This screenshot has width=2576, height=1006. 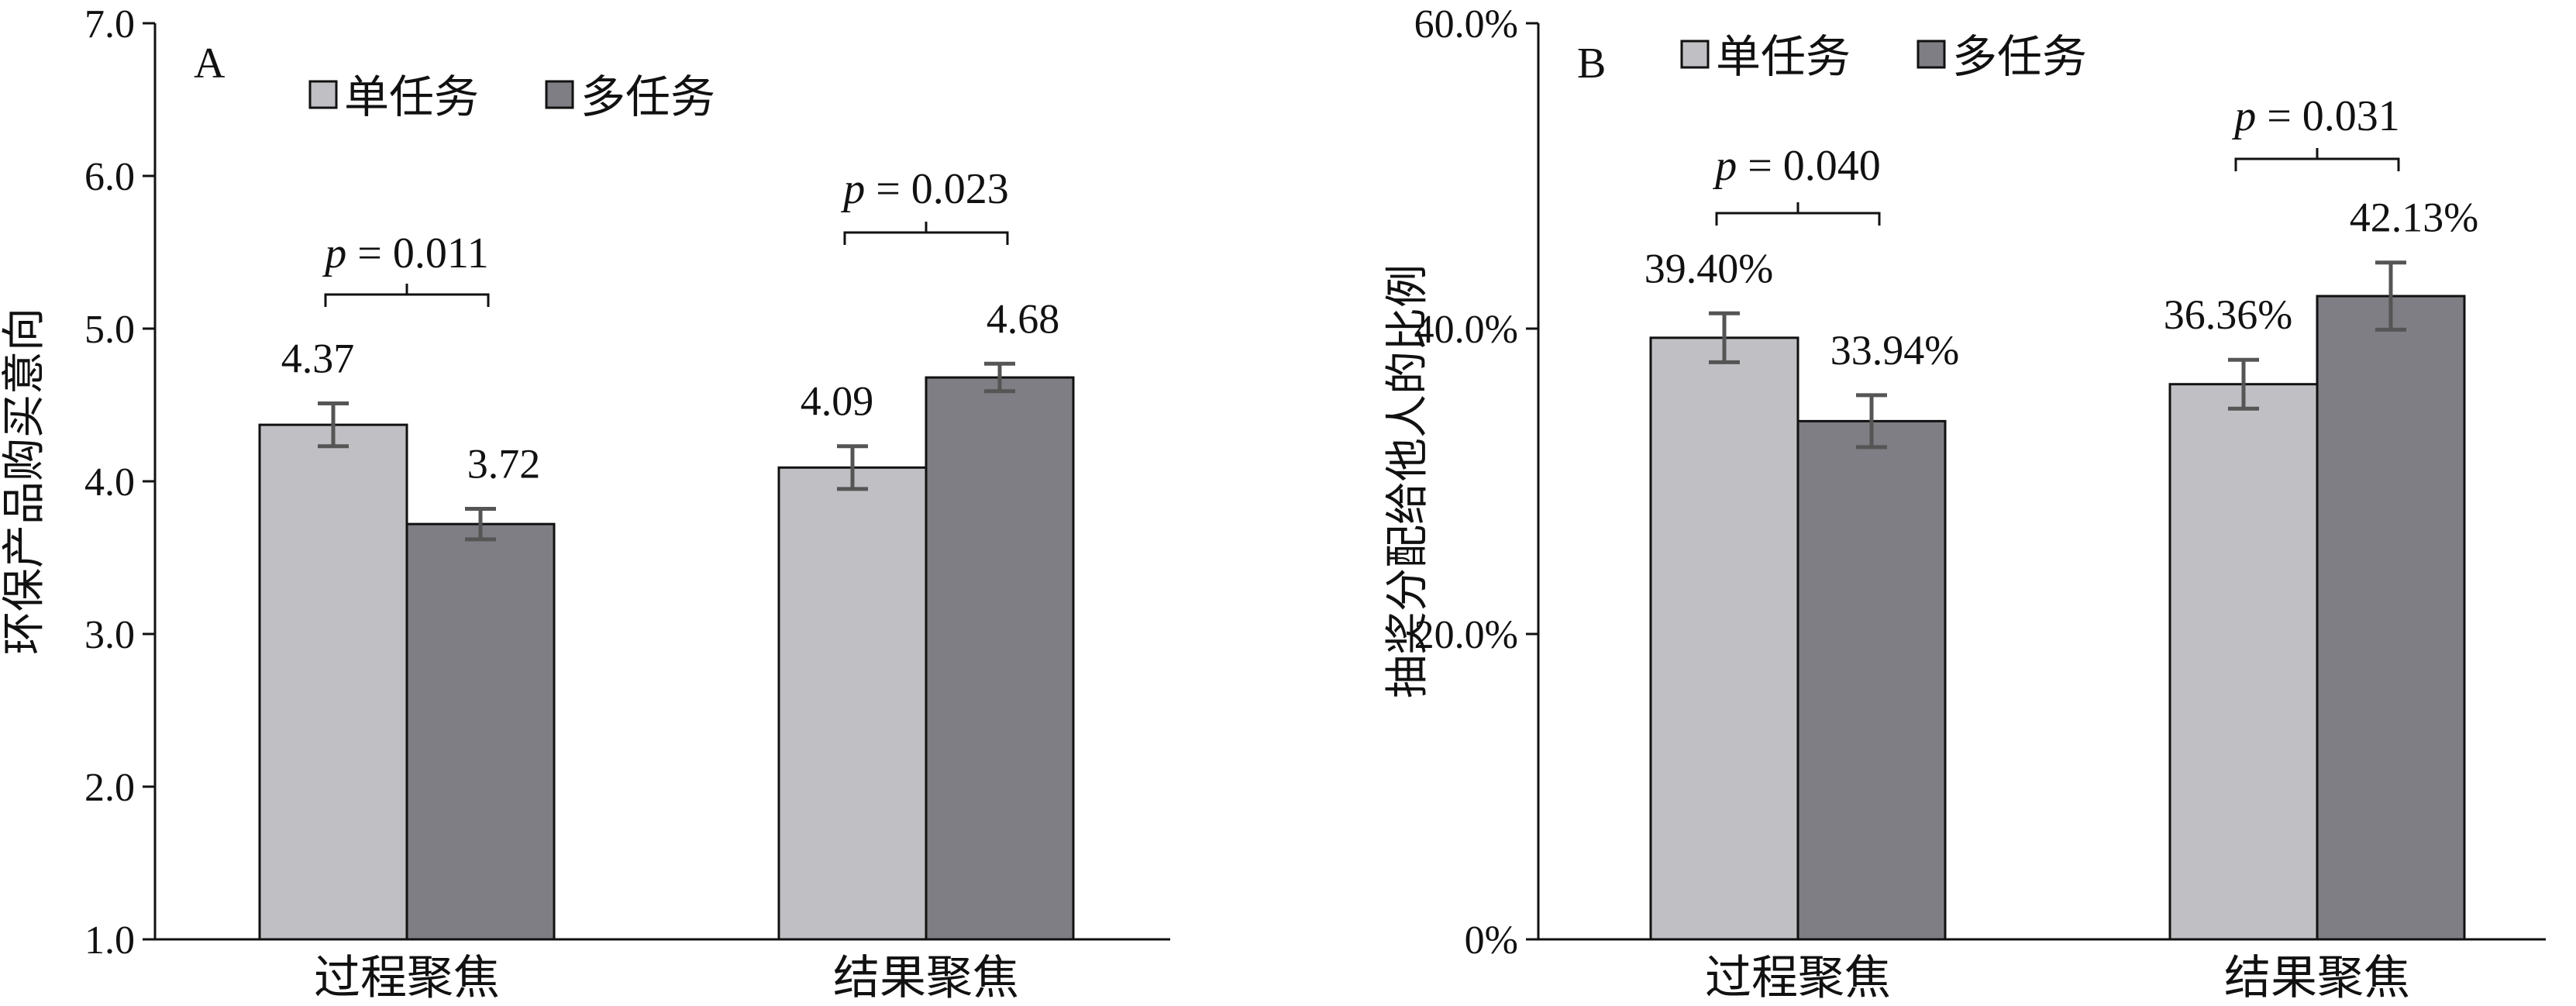 I want to click on y-tick-label: 2.0, so click(x=109, y=788).